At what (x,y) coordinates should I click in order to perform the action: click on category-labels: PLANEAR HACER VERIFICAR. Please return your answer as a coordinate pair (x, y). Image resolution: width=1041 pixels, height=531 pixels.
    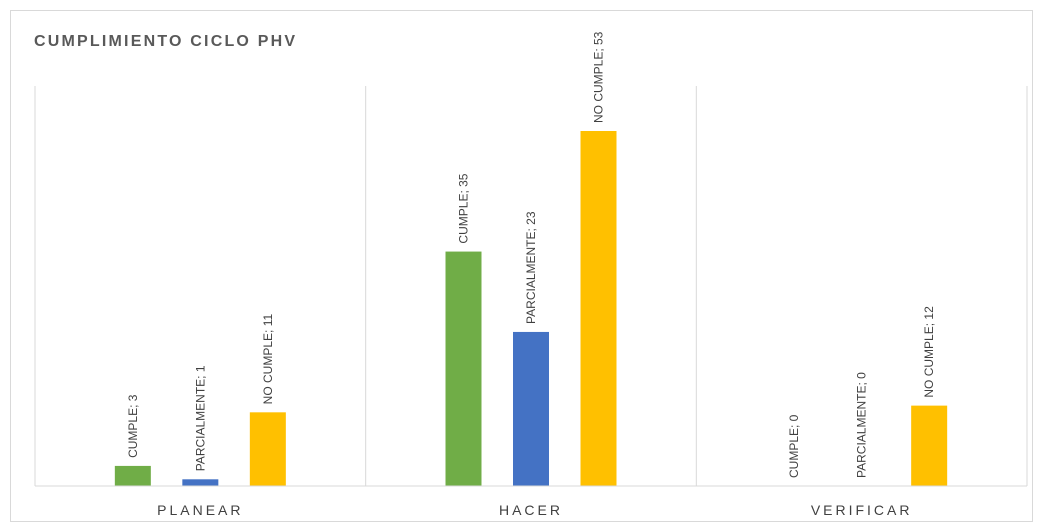
    Looking at the image, I should click on (535, 510).